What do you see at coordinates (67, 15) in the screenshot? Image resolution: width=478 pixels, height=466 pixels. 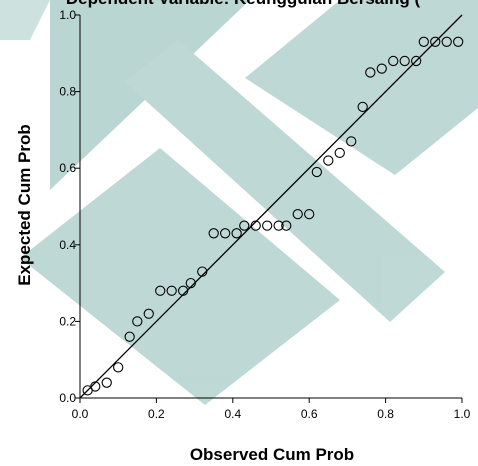 I see `y-tick-label: 1.0` at bounding box center [67, 15].